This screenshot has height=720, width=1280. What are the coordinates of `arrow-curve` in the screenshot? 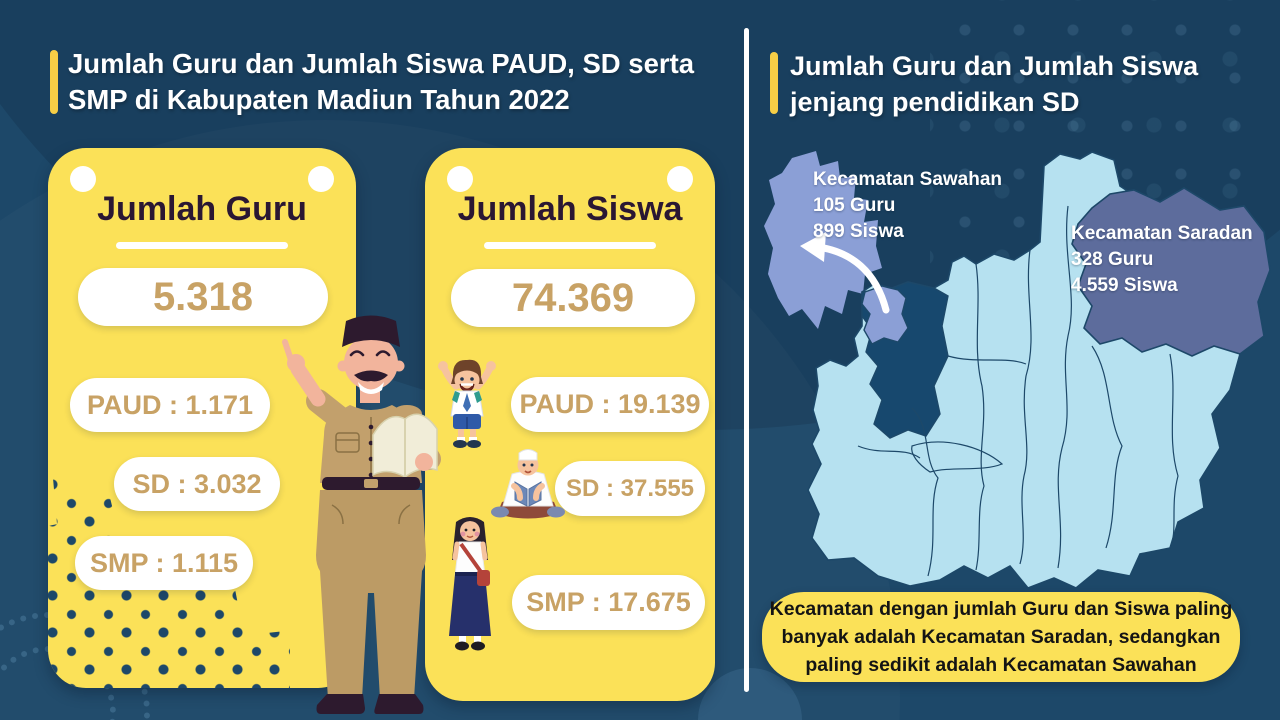 It's located at (852, 278).